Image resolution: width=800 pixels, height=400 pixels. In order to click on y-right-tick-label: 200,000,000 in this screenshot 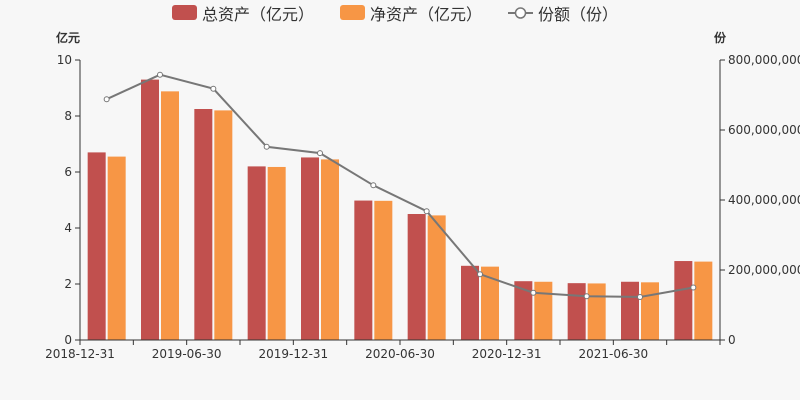, I will do `click(764, 270)`.